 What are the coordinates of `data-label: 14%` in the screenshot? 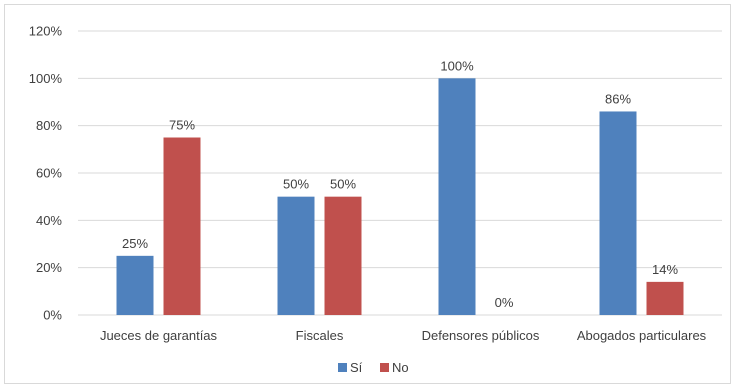 It's located at (665, 269).